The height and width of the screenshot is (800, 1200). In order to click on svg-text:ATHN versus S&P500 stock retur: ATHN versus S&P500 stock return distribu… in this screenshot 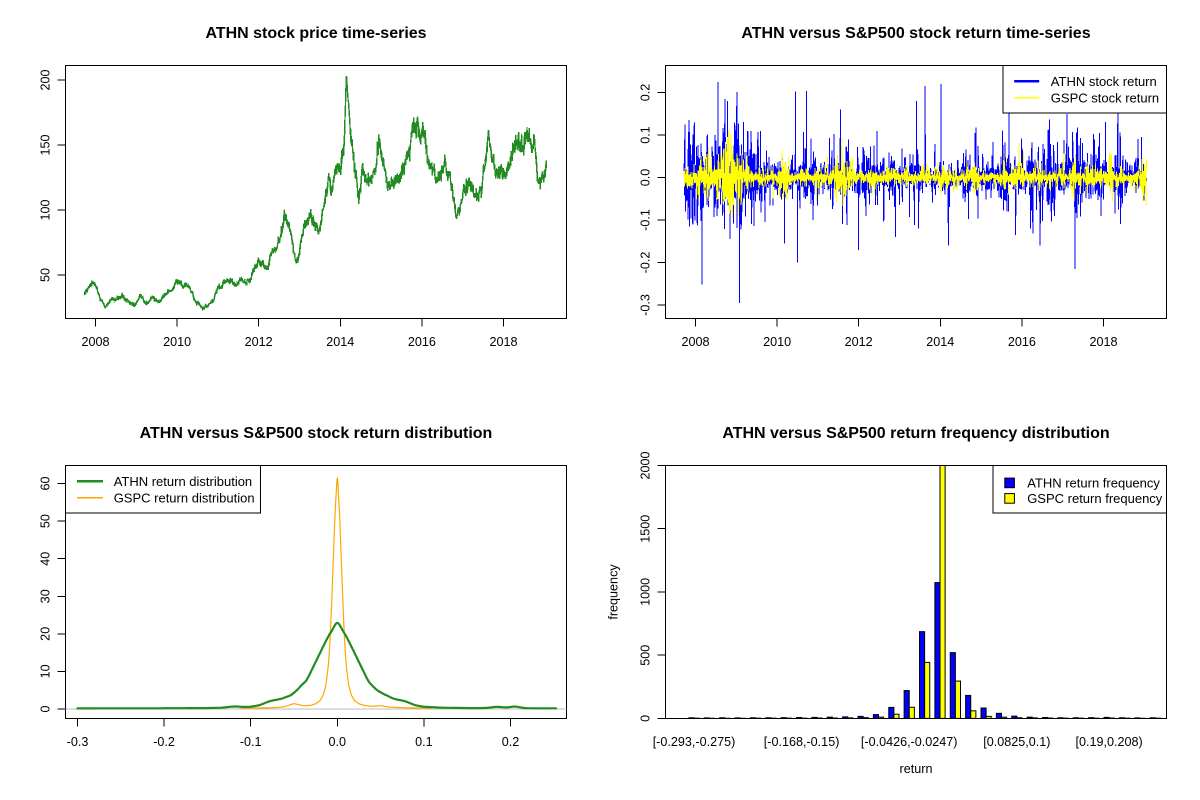, I will do `click(316, 433)`.